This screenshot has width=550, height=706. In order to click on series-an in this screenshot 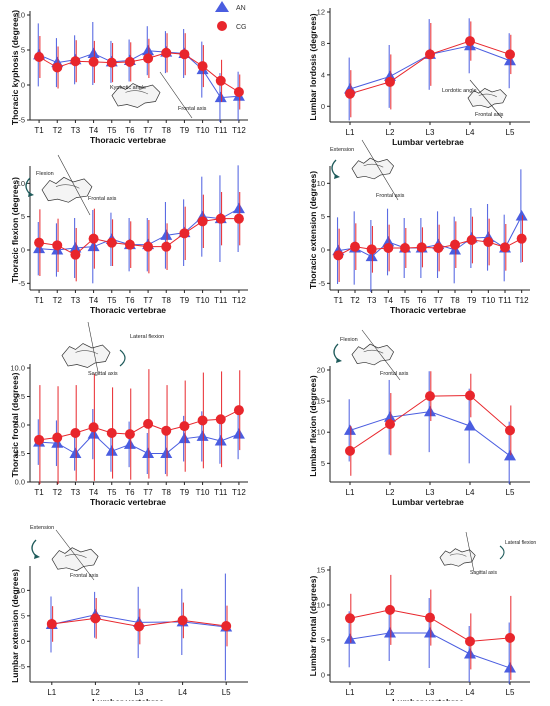, I will do `click(430, 427)`.